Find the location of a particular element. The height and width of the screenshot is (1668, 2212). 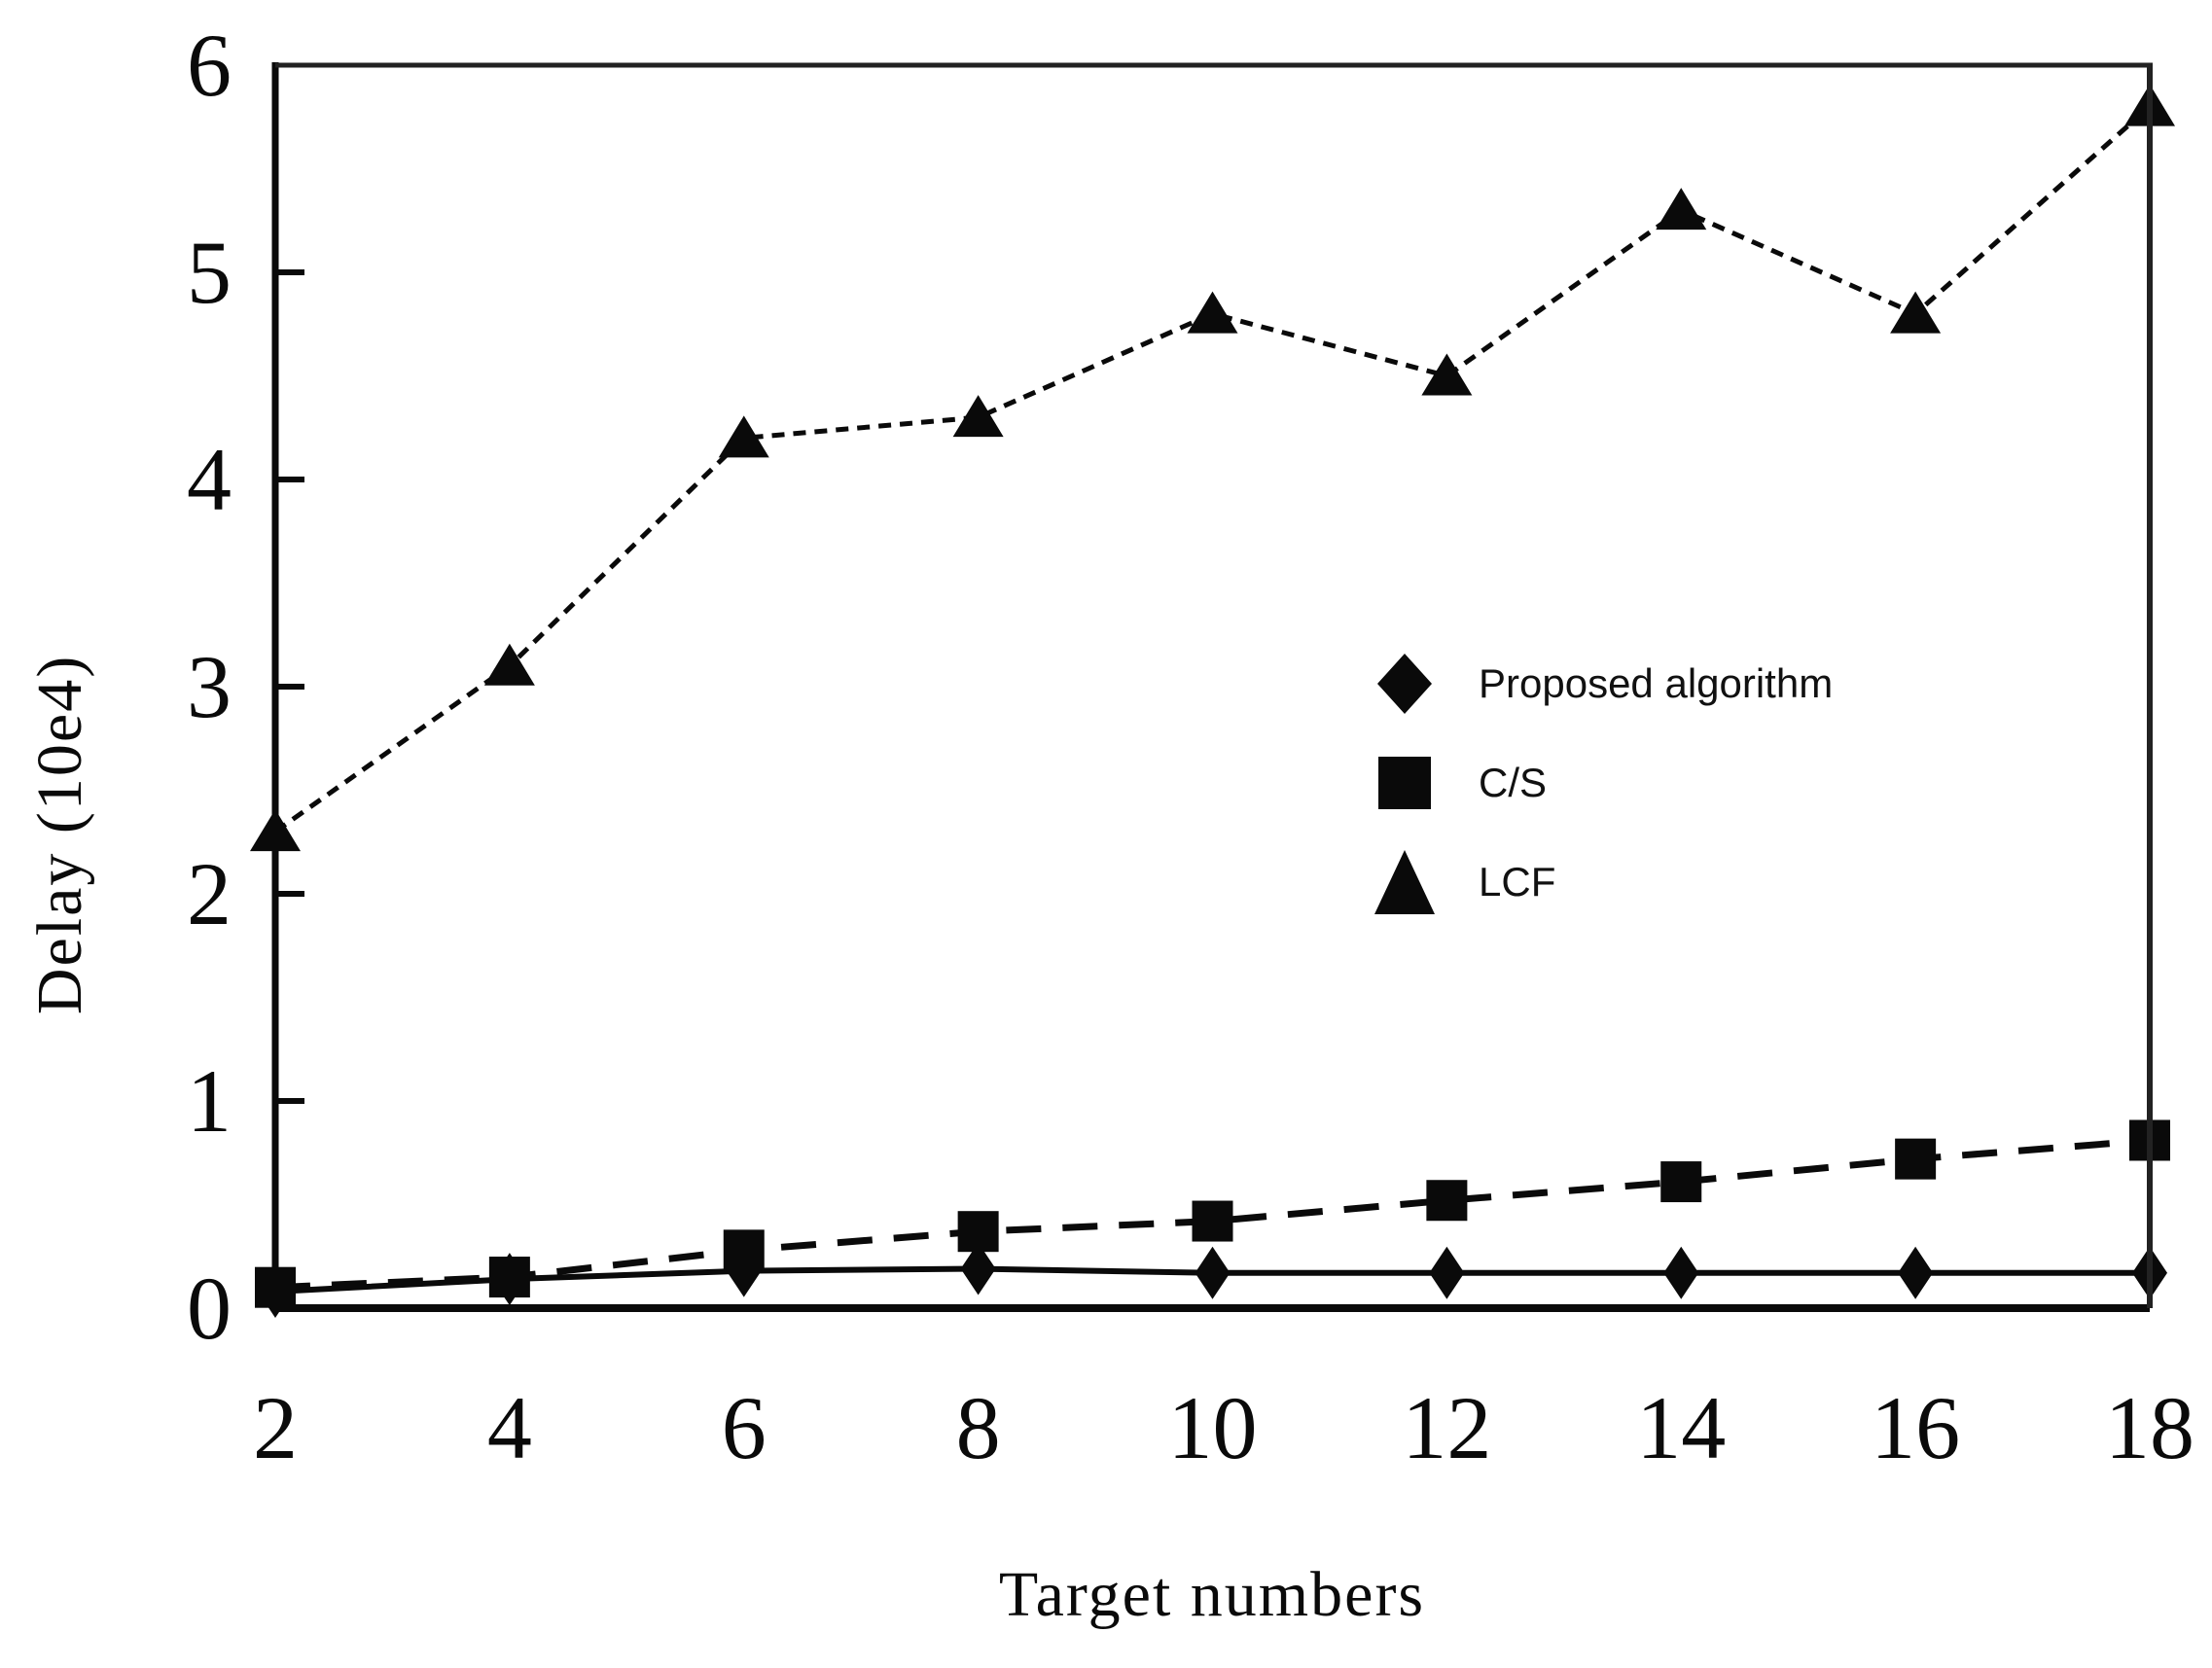

y-tick-label: 5 is located at coordinates (209, 272).